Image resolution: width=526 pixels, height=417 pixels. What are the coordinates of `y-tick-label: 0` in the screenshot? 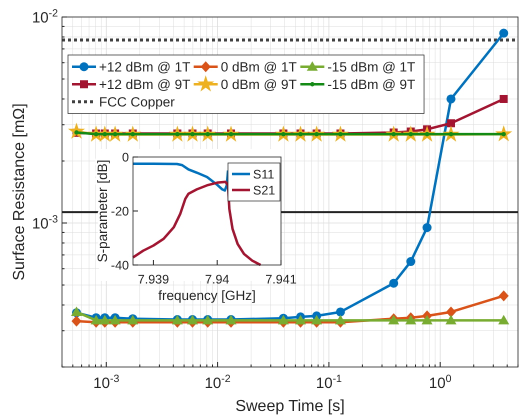 It's located at (126, 157).